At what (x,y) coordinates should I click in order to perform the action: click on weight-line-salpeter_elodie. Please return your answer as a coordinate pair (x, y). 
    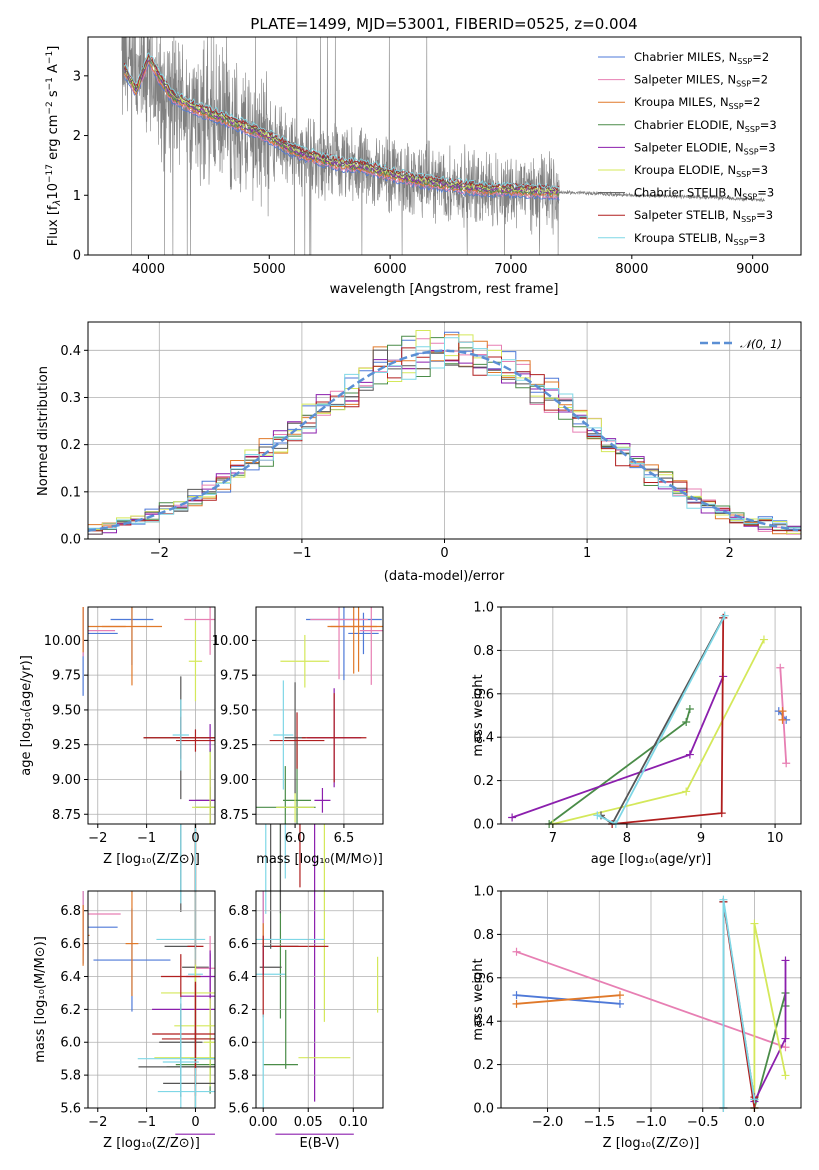
    Looking at the image, I should click on (618, 747).